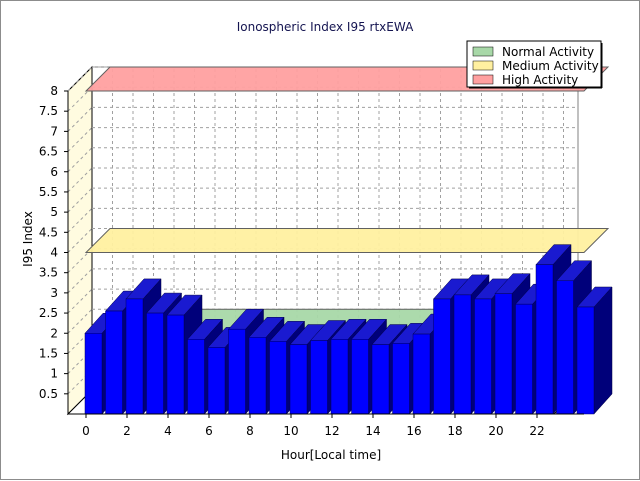 This screenshot has height=481, width=640. I want to click on x-tick-label: 20, so click(495, 431).